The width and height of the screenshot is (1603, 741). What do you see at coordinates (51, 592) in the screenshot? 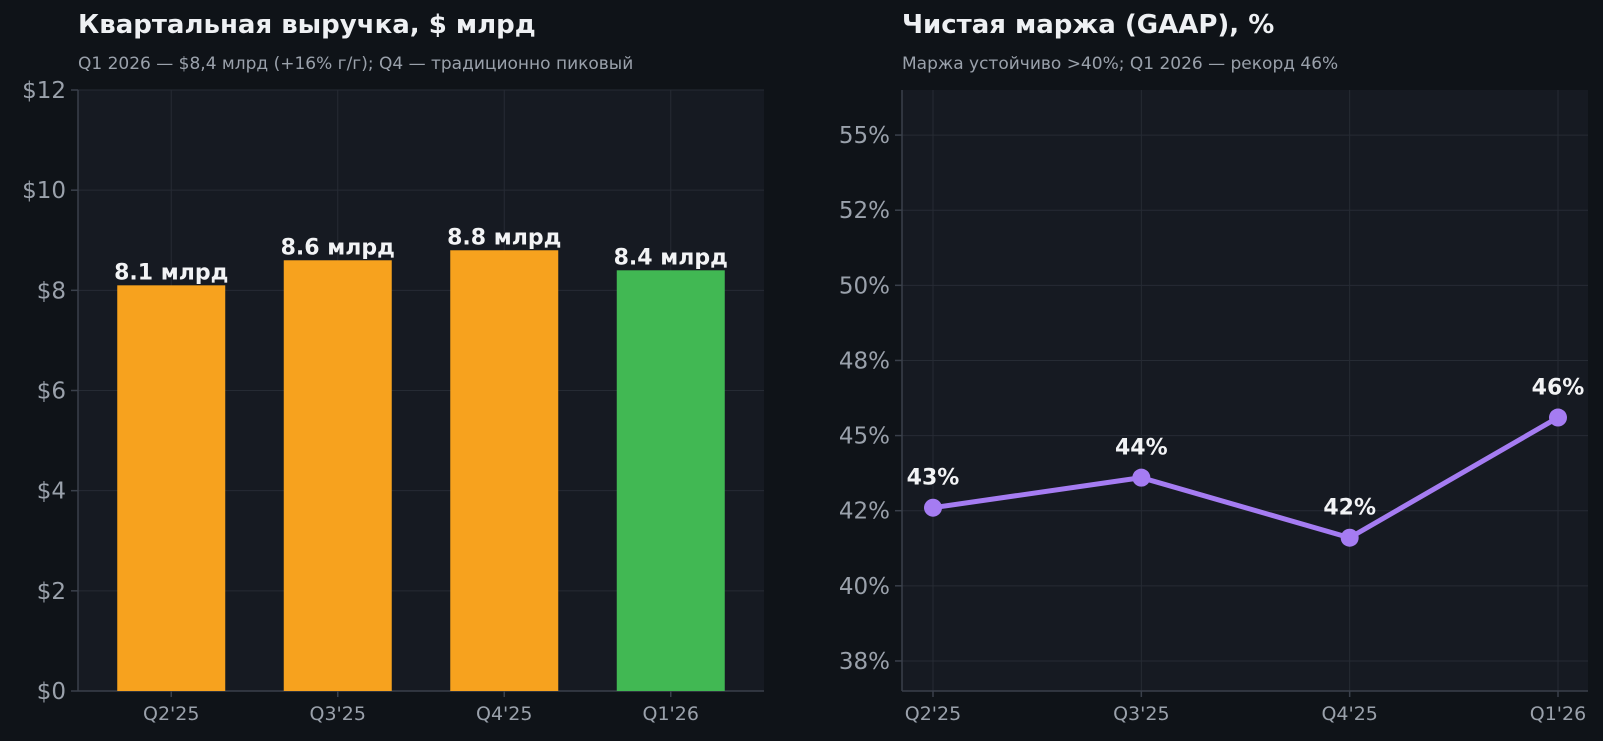
I see `revenue-y-tick-label: $2` at bounding box center [51, 592].